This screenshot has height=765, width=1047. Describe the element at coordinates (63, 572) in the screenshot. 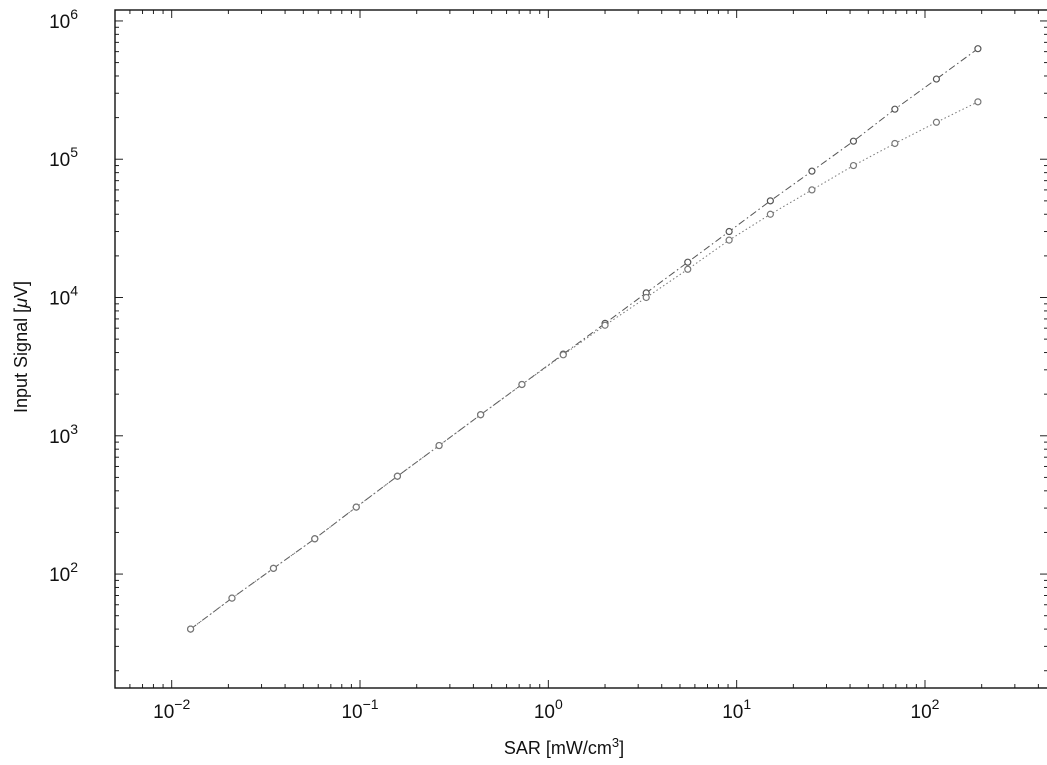

I see `y-tick-label: 10²` at that location.